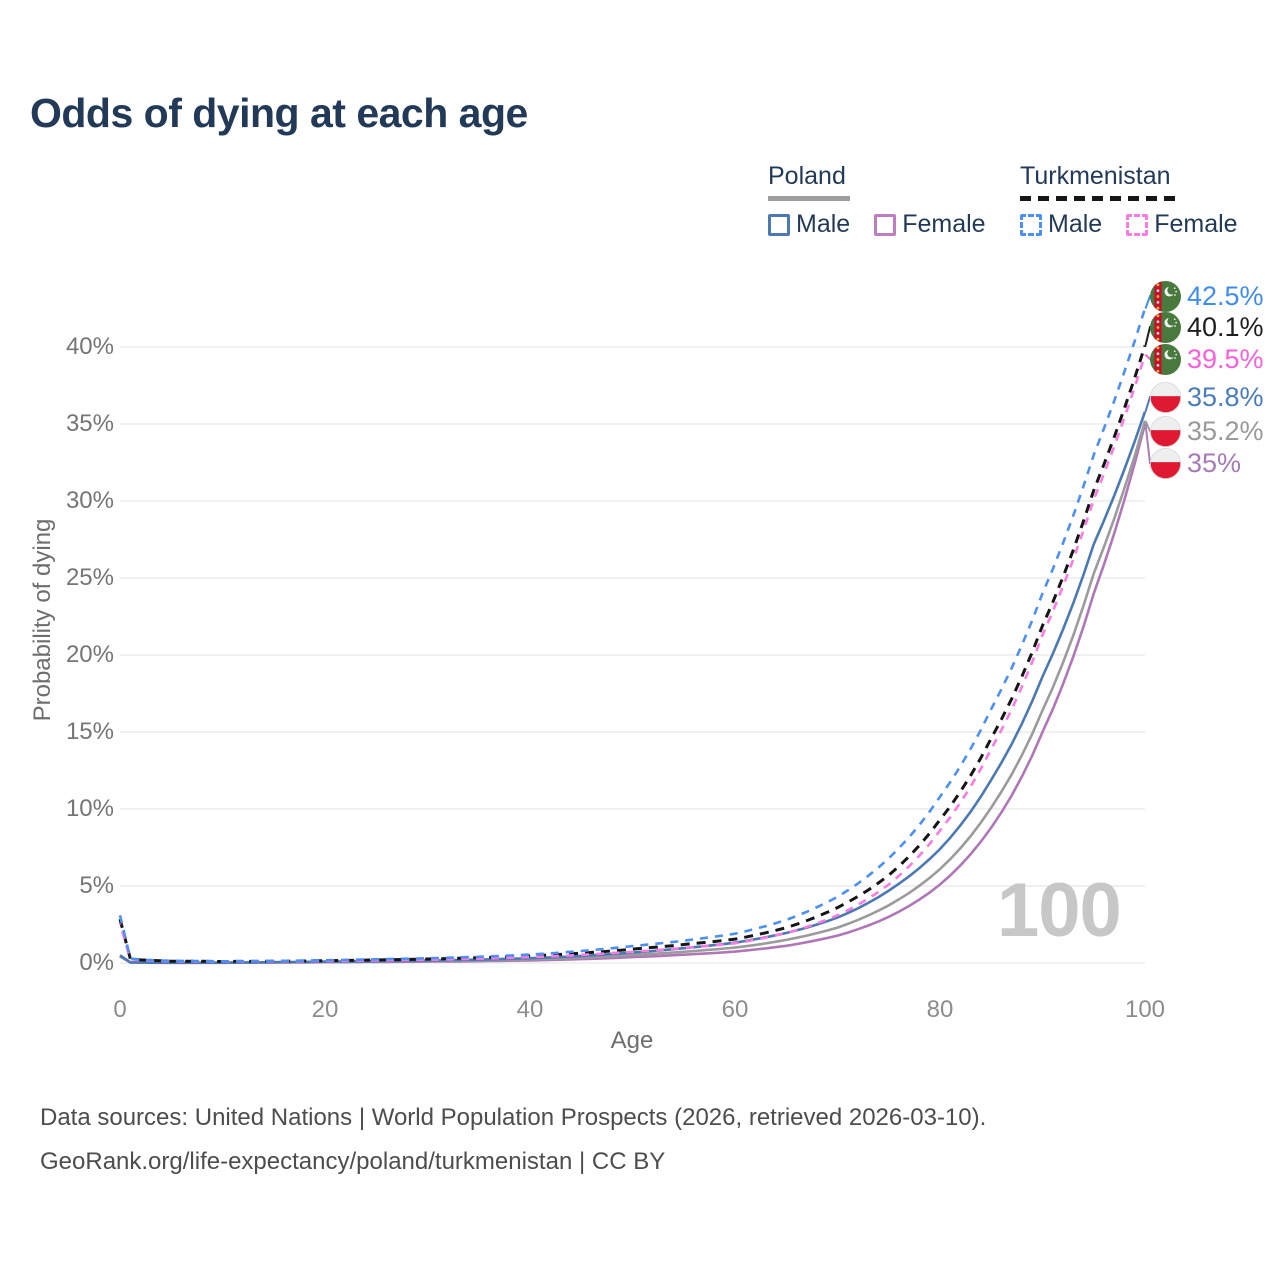 Image resolution: width=1280 pixels, height=1280 pixels. I want to click on x-tick-20: 20, so click(325, 1009).